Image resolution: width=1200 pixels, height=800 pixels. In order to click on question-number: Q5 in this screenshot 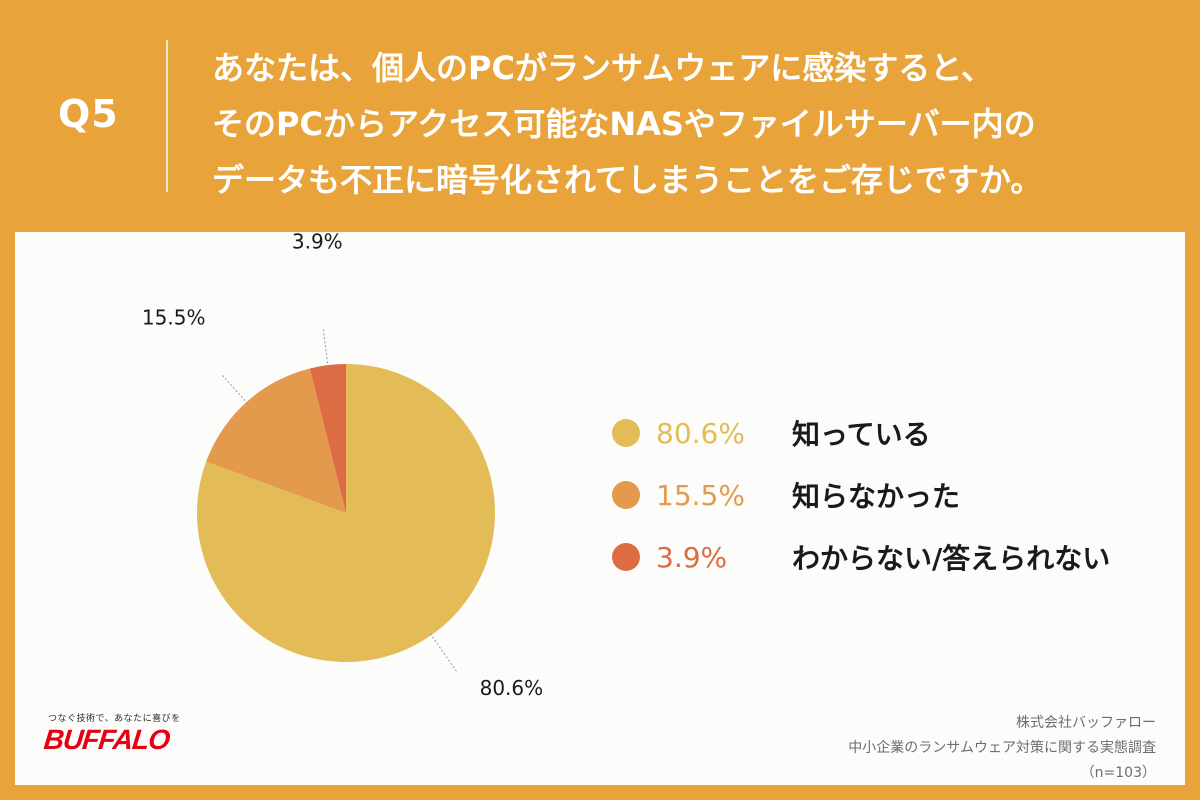, I will do `click(88, 114)`.